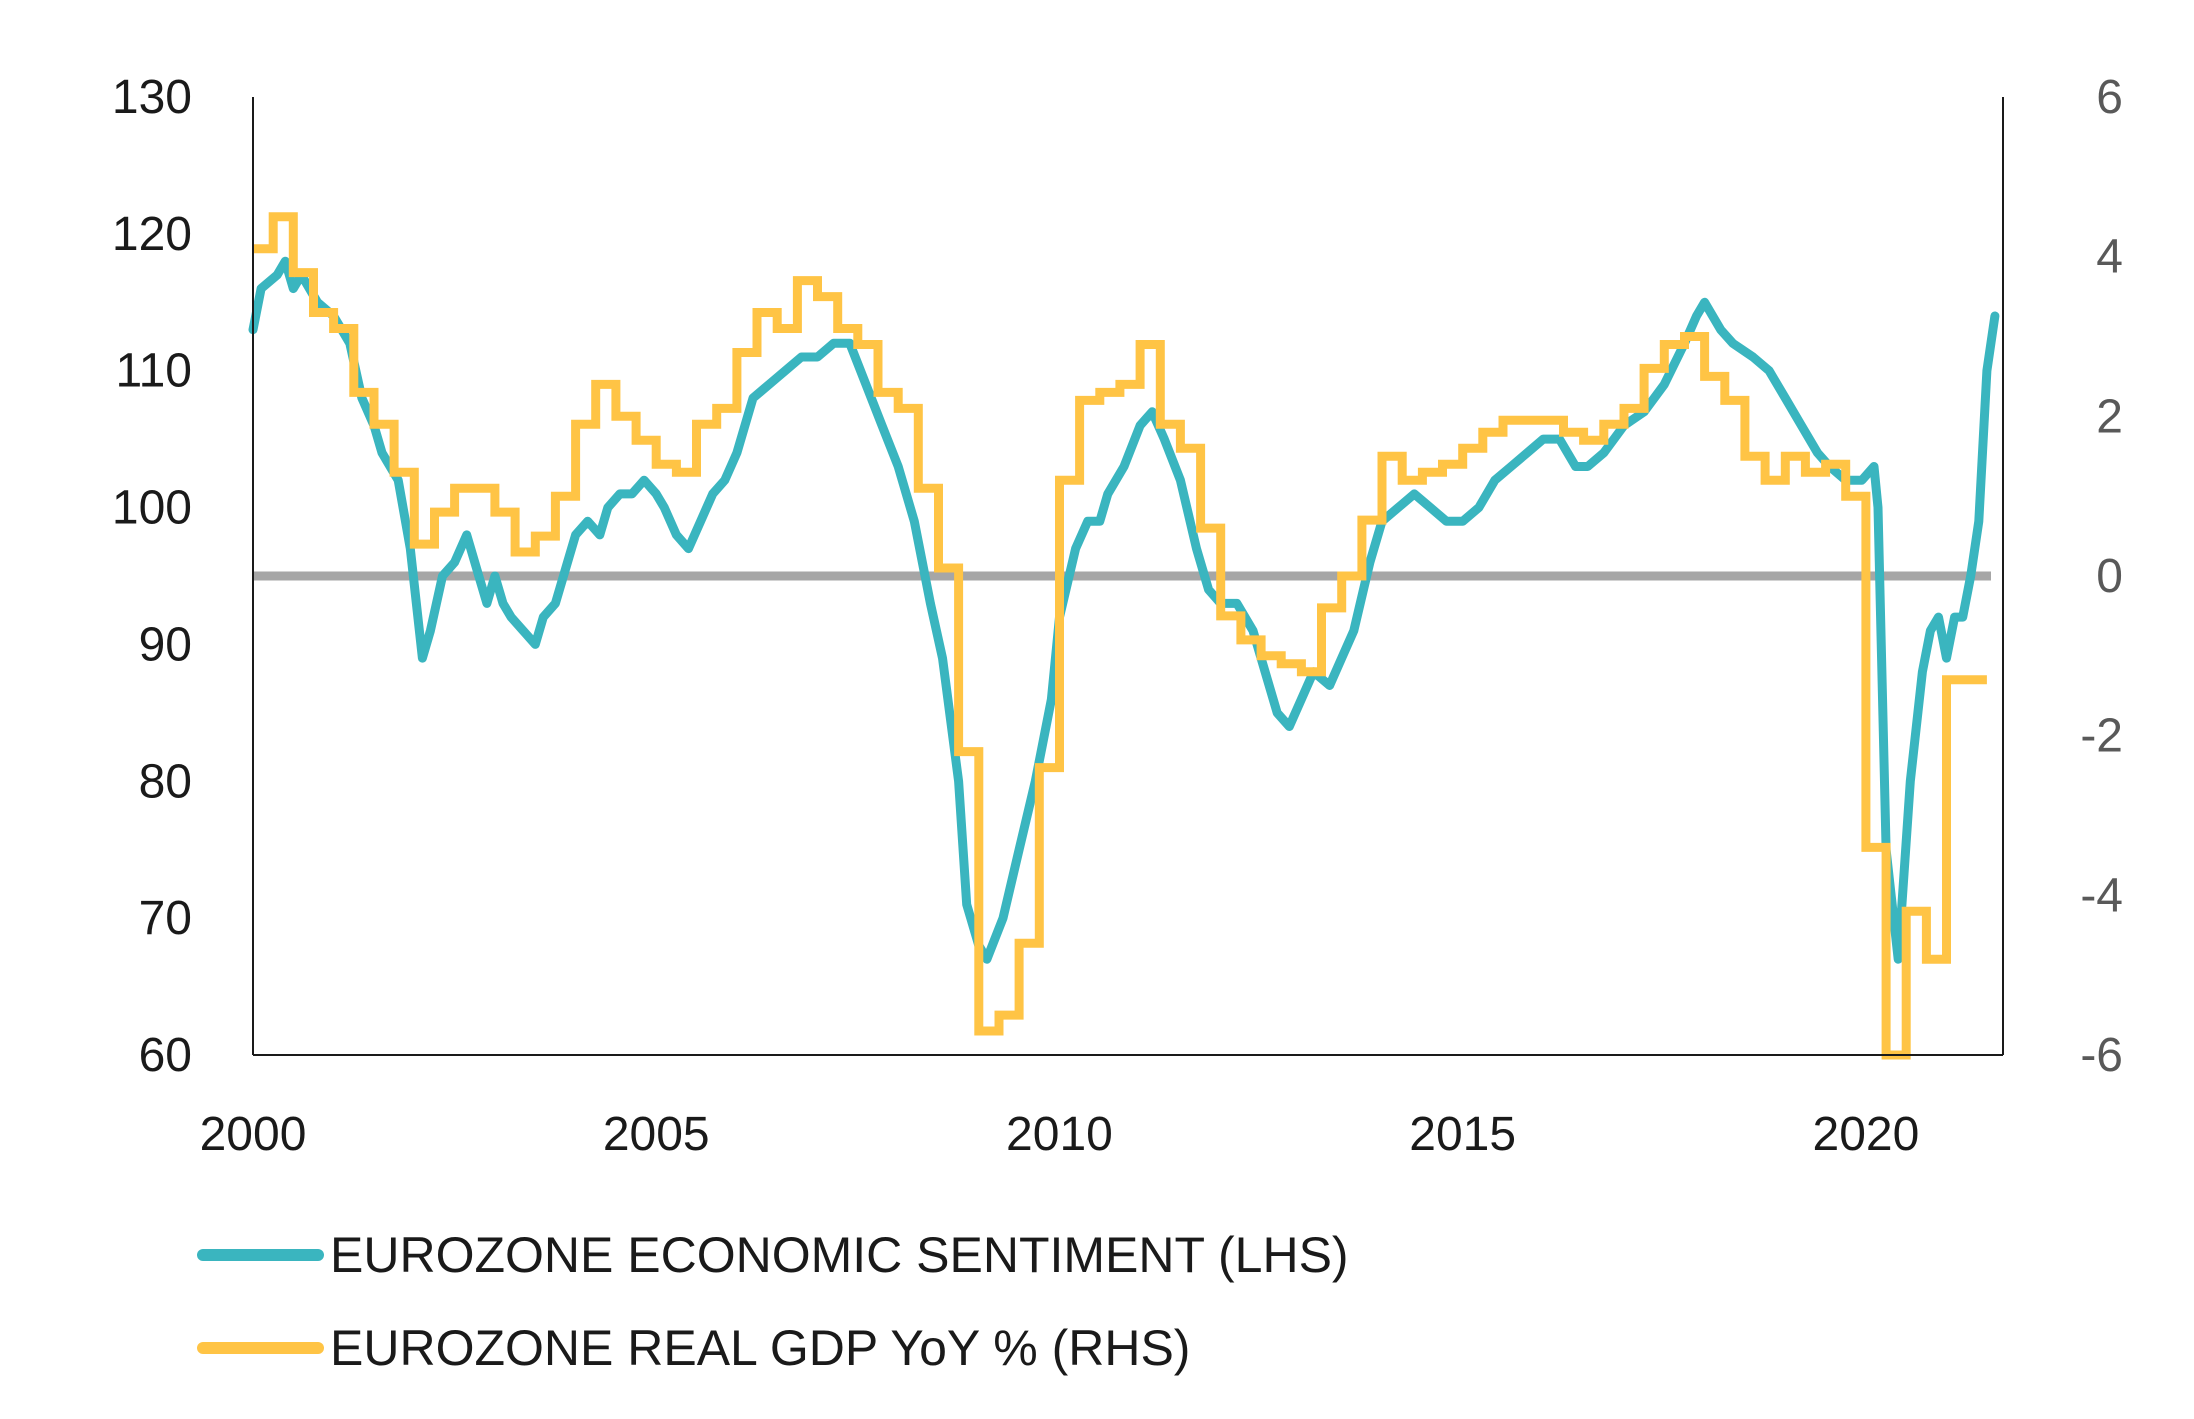 This screenshot has height=1419, width=2194. What do you see at coordinates (760, 1348) in the screenshot?
I see `legend-label-gdp: EUROZONE REAL GDP YoY % (RHS)` at bounding box center [760, 1348].